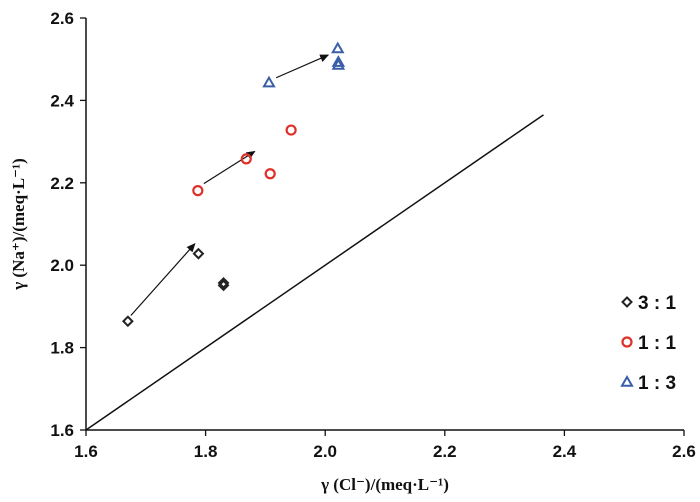 The height and width of the screenshot is (502, 700). Describe the element at coordinates (206, 451) in the screenshot. I see `x-tick-label: 1.8` at that location.